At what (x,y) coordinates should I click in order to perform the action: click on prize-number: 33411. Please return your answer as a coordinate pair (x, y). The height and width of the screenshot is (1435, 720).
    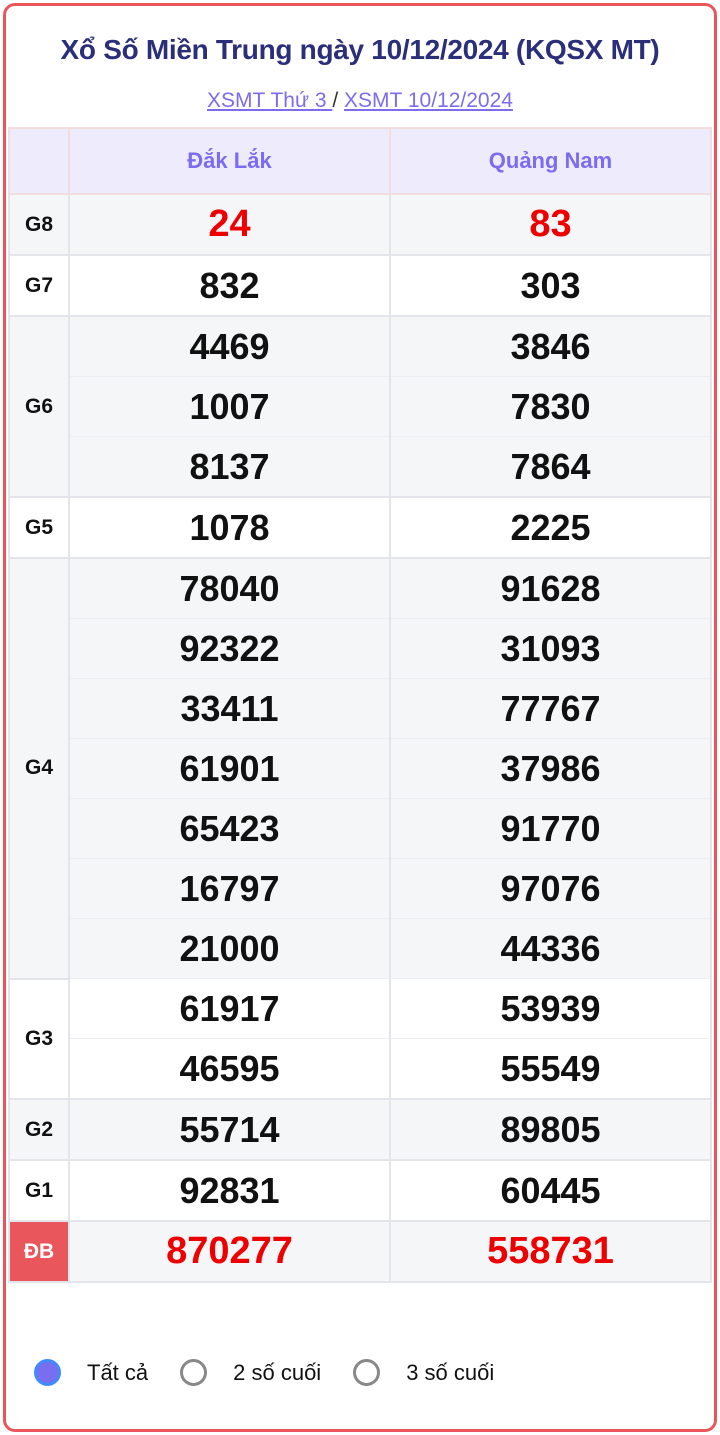
    Looking at the image, I should click on (229, 708).